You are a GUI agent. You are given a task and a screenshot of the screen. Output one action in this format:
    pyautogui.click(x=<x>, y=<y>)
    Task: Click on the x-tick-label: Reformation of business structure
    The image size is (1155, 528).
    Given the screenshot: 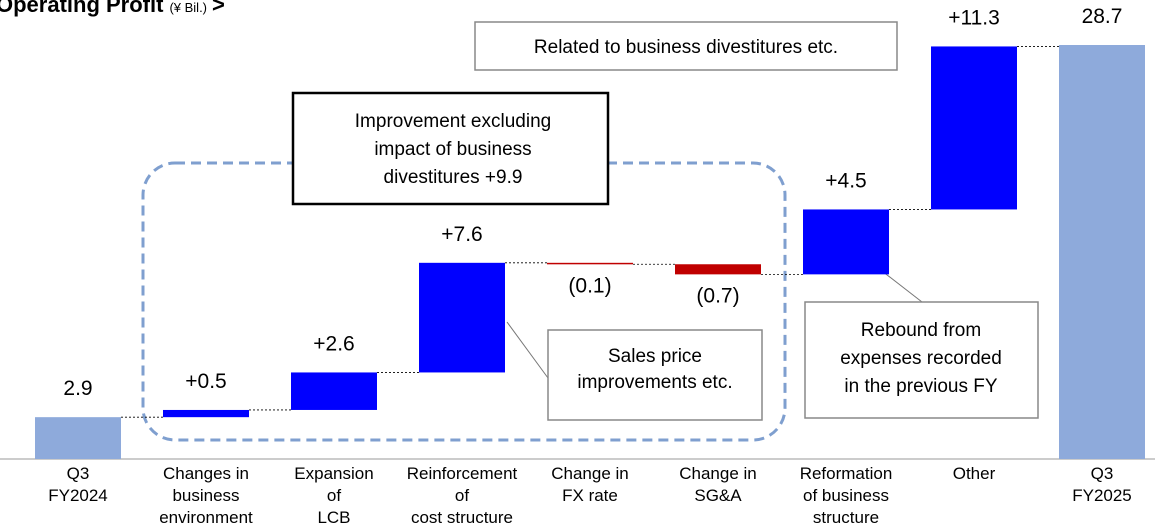 What is the action you would take?
    pyautogui.click(x=846, y=495)
    